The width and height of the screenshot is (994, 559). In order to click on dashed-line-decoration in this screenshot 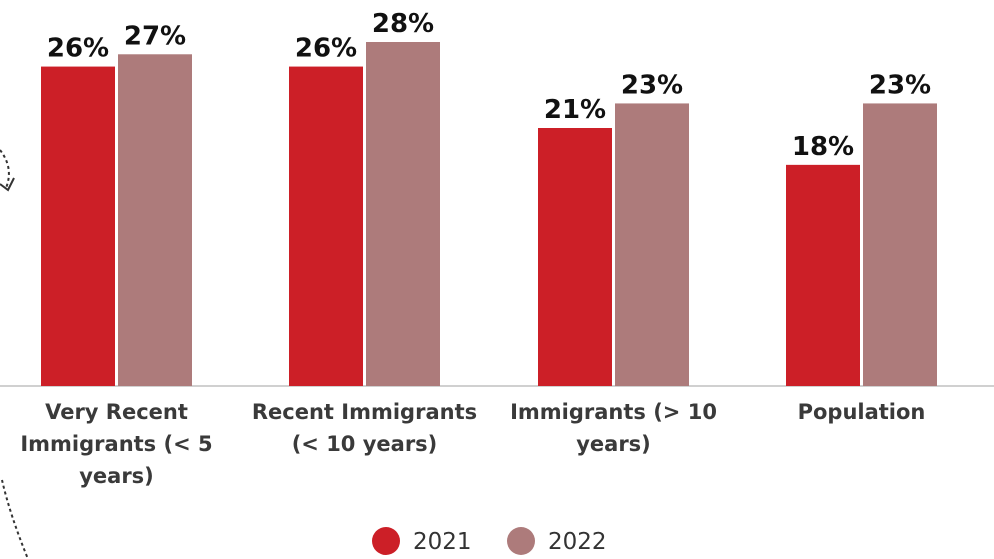, I will do `click(15, 519)`.